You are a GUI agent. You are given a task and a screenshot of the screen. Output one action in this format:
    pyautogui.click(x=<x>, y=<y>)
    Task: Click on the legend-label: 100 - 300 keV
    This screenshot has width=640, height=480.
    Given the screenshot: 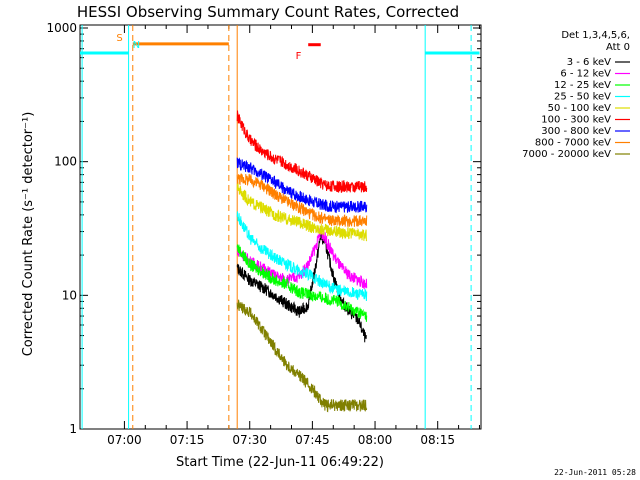 What is the action you would take?
    pyautogui.click(x=576, y=120)
    